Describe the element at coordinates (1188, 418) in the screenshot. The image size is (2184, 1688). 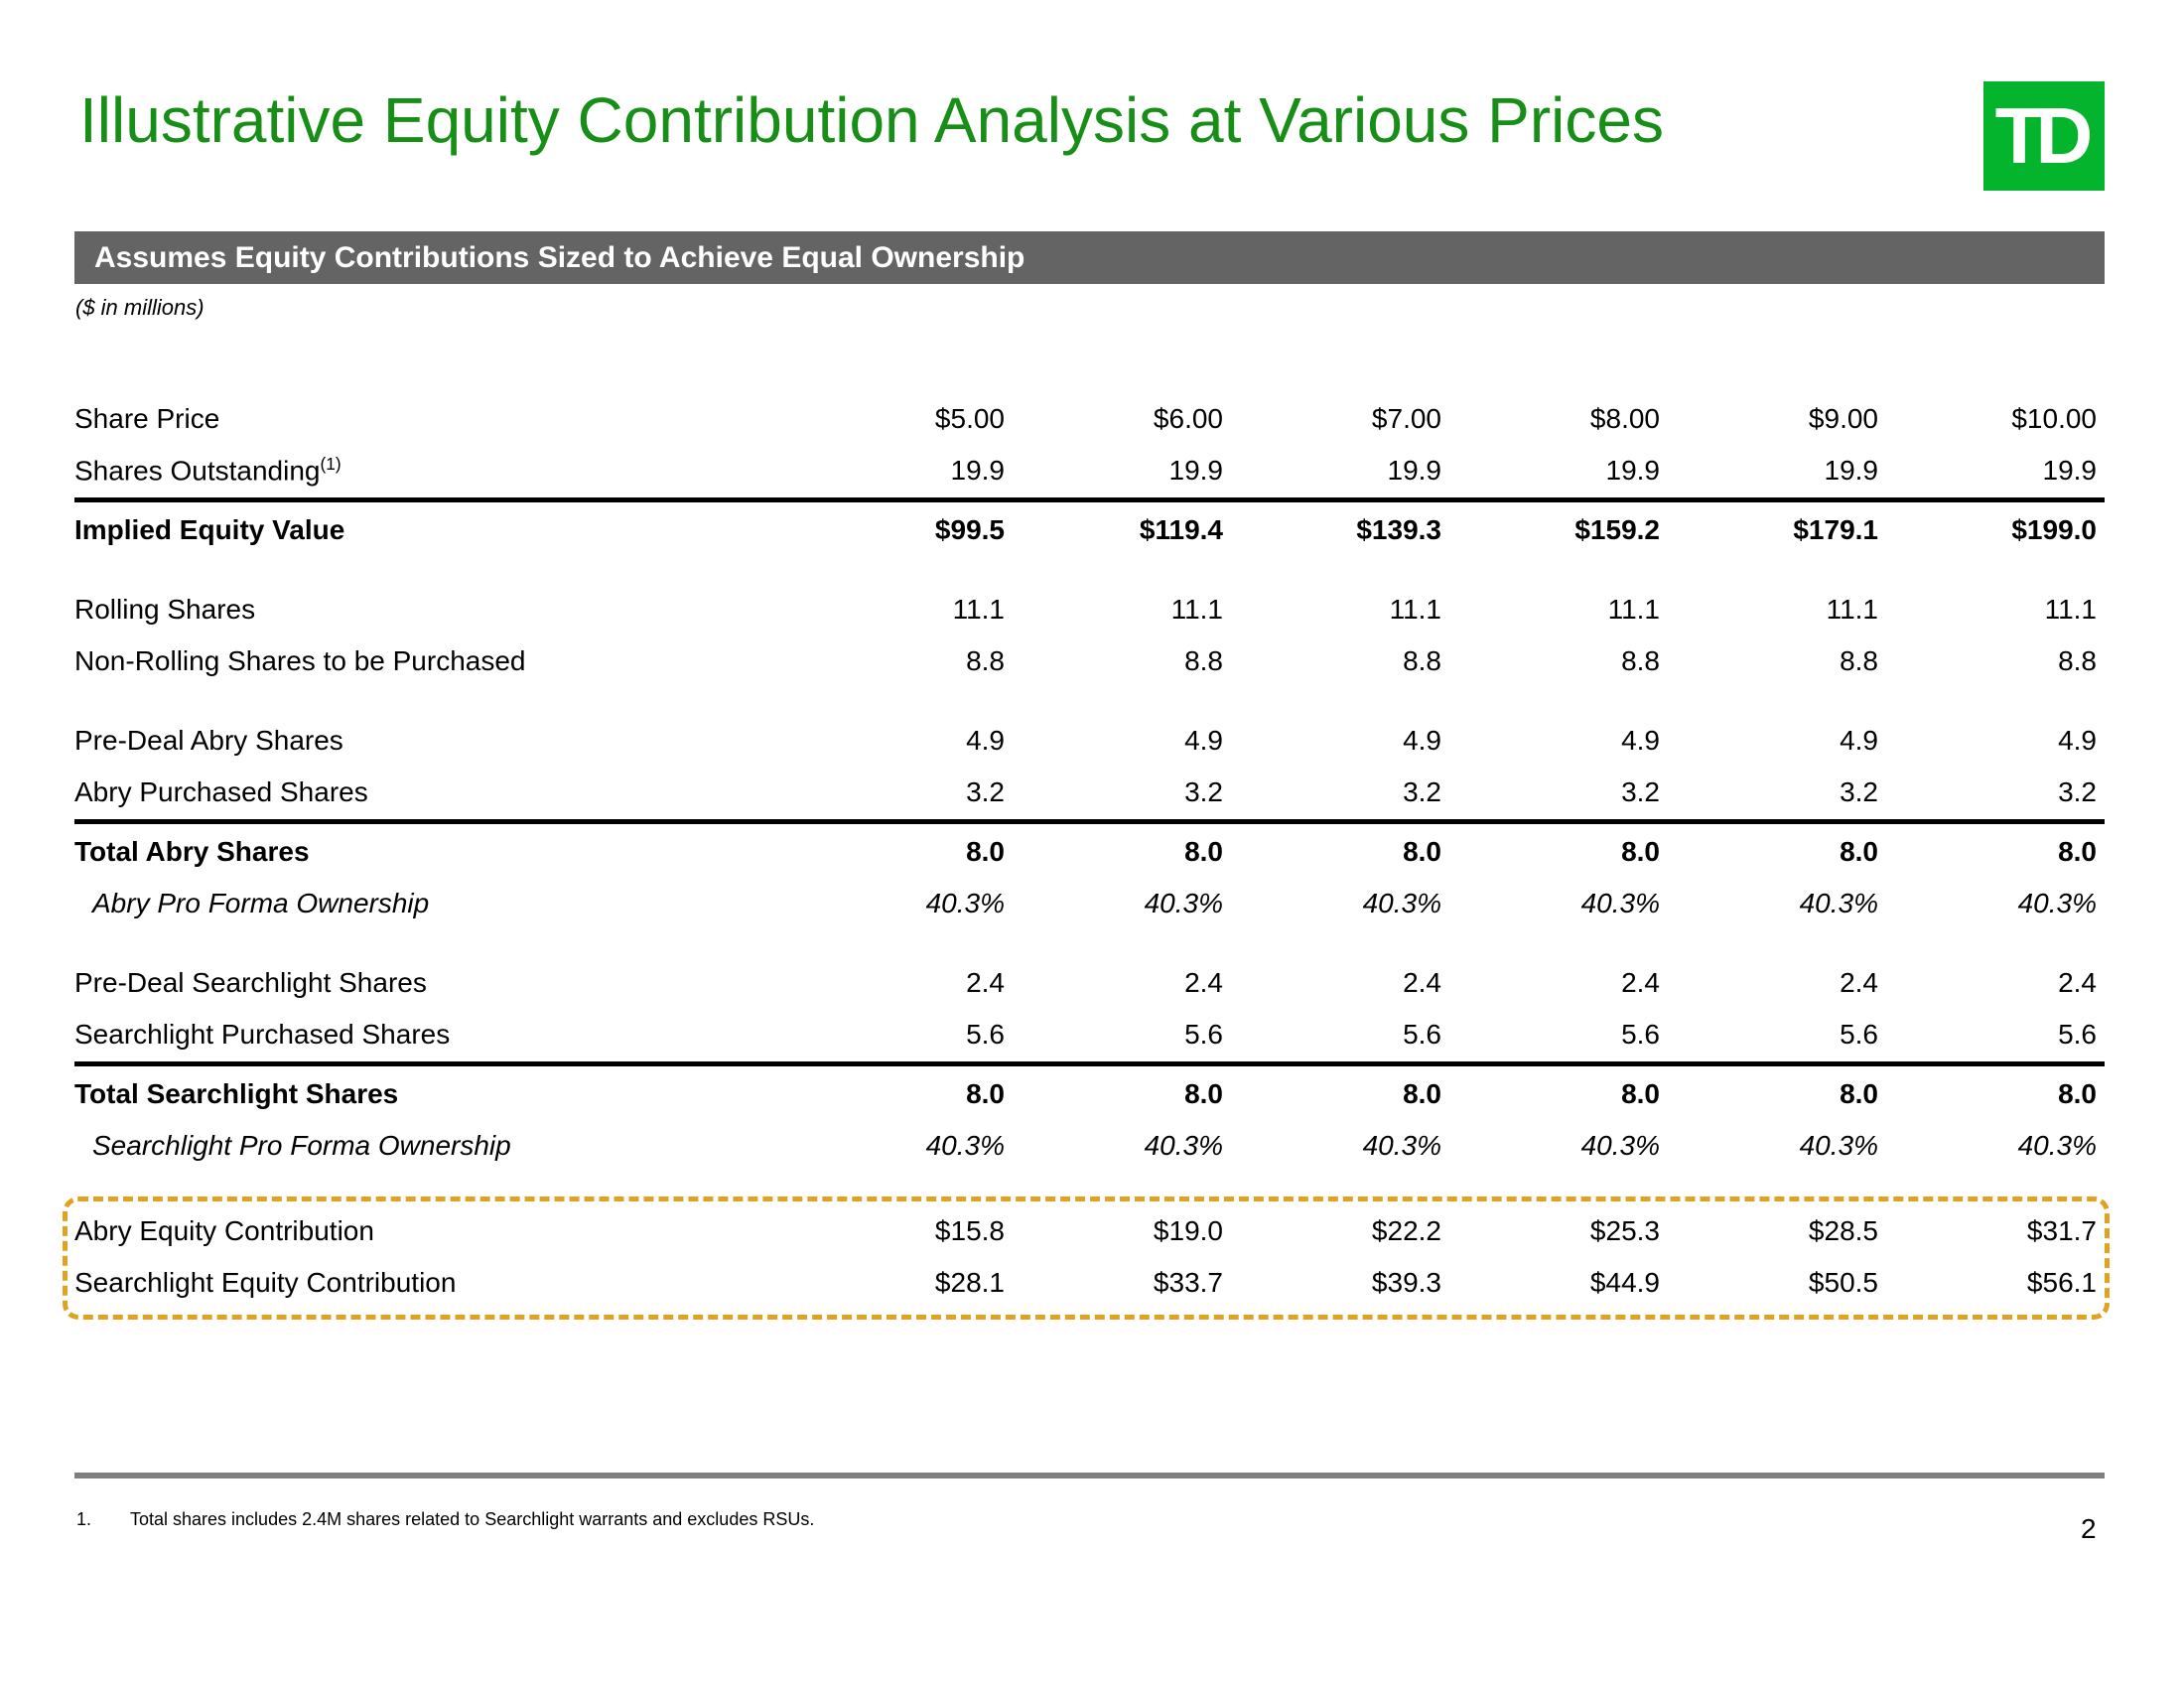
I see `cell-value: $6.00` at that location.